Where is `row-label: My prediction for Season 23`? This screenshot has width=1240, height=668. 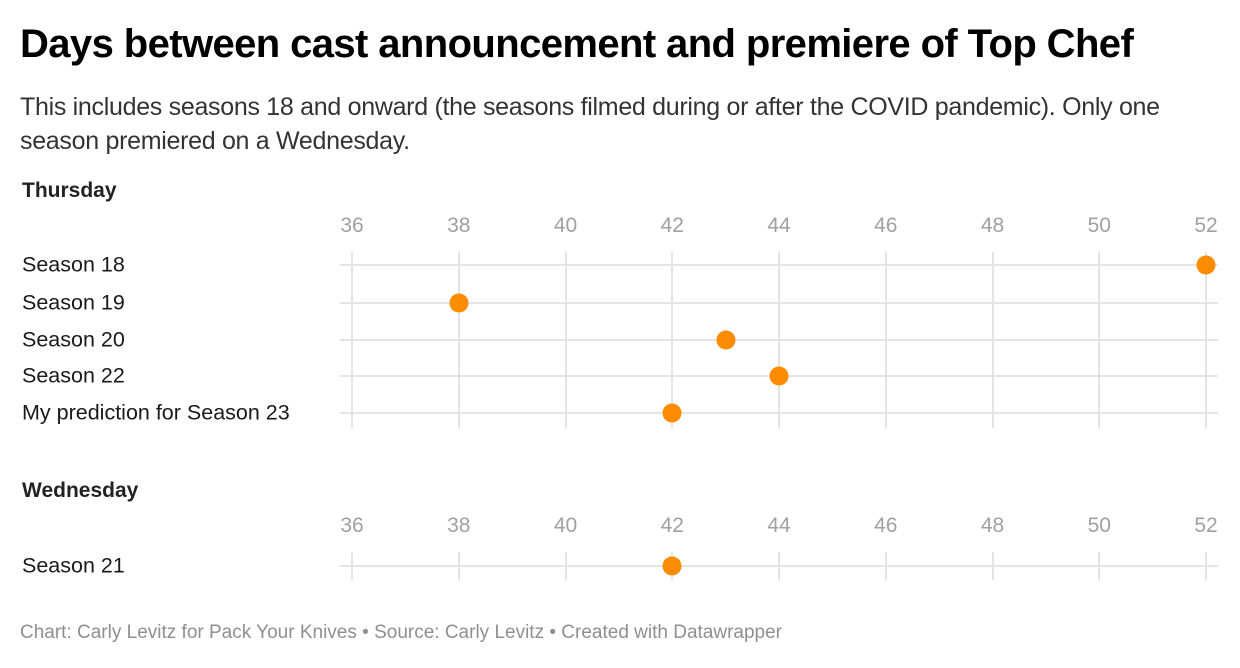
row-label: My prediction for Season 23 is located at coordinates (156, 412).